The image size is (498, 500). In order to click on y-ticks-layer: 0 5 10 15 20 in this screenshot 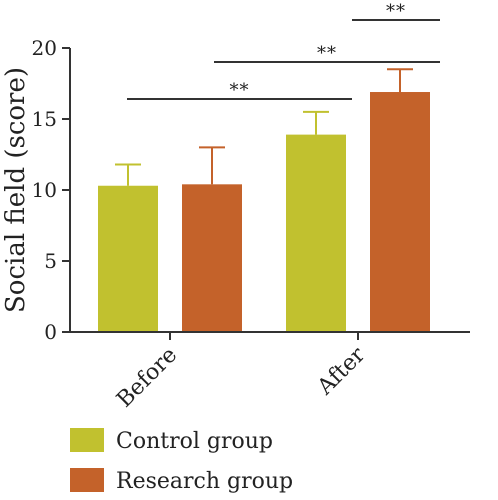, I will do `click(51, 190)`.